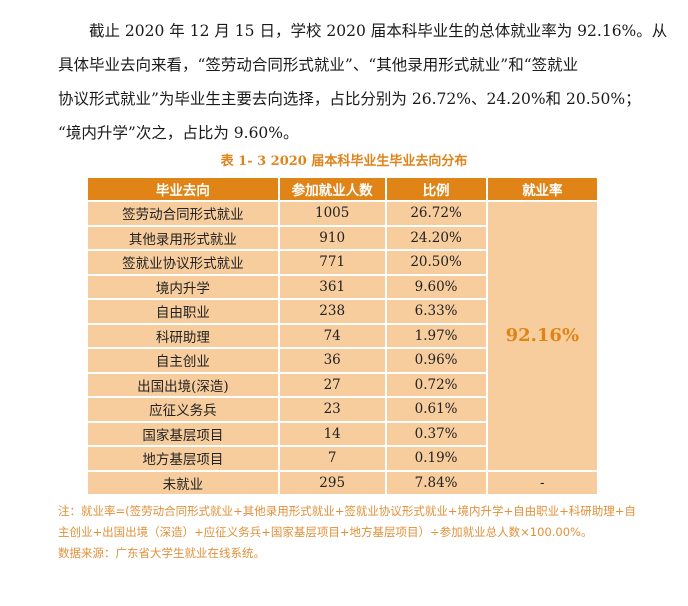  I want to click on cell-destination: 签劳动合同形式就业, so click(183, 213).